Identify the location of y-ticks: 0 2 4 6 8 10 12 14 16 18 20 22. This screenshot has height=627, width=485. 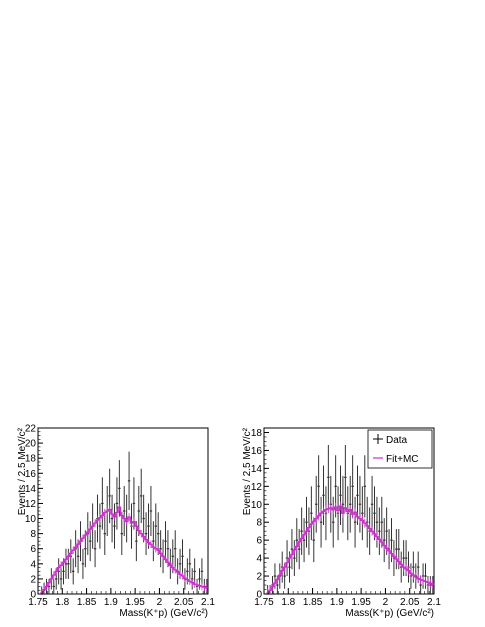
(34, 512).